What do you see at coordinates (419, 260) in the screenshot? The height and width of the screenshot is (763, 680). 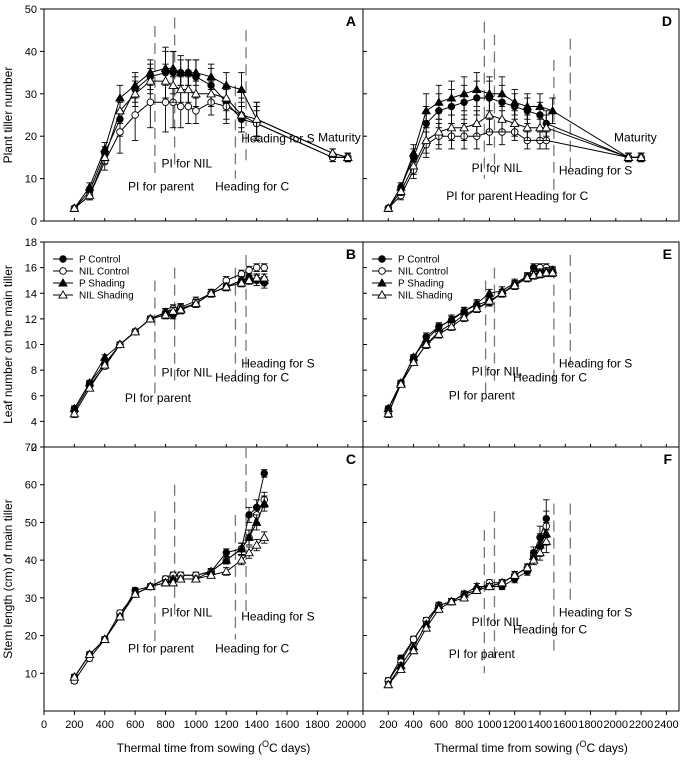 I see `legend-label: P Control` at bounding box center [419, 260].